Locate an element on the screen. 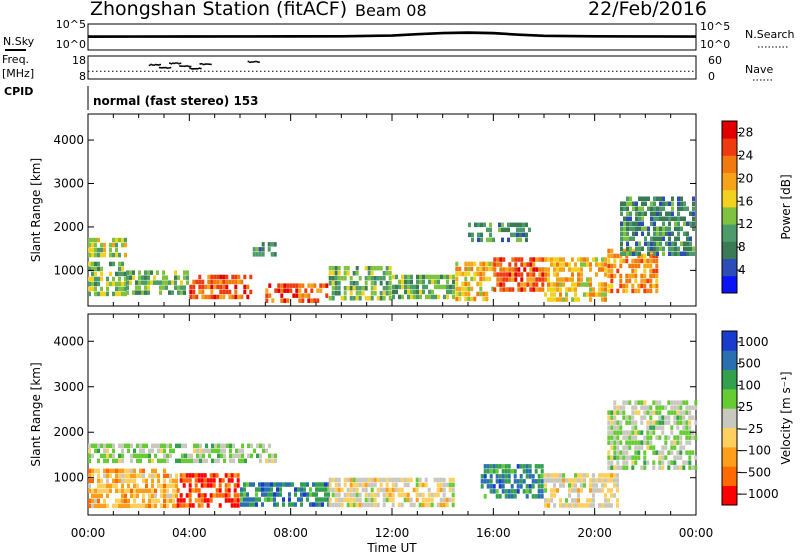 Image resolution: width=800 pixels, height=554 pixels. nave-tick-lo: 0 is located at coordinates (711, 76).